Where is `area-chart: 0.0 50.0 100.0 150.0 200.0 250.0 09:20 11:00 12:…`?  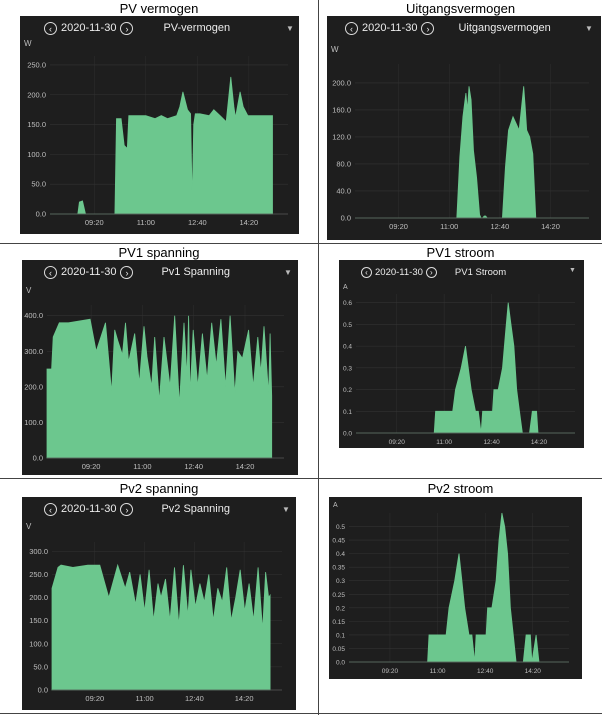 area-chart: 0.0 50.0 100.0 150.0 200.0 250.0 09:20 11:00 12:… is located at coordinates (156, 133).